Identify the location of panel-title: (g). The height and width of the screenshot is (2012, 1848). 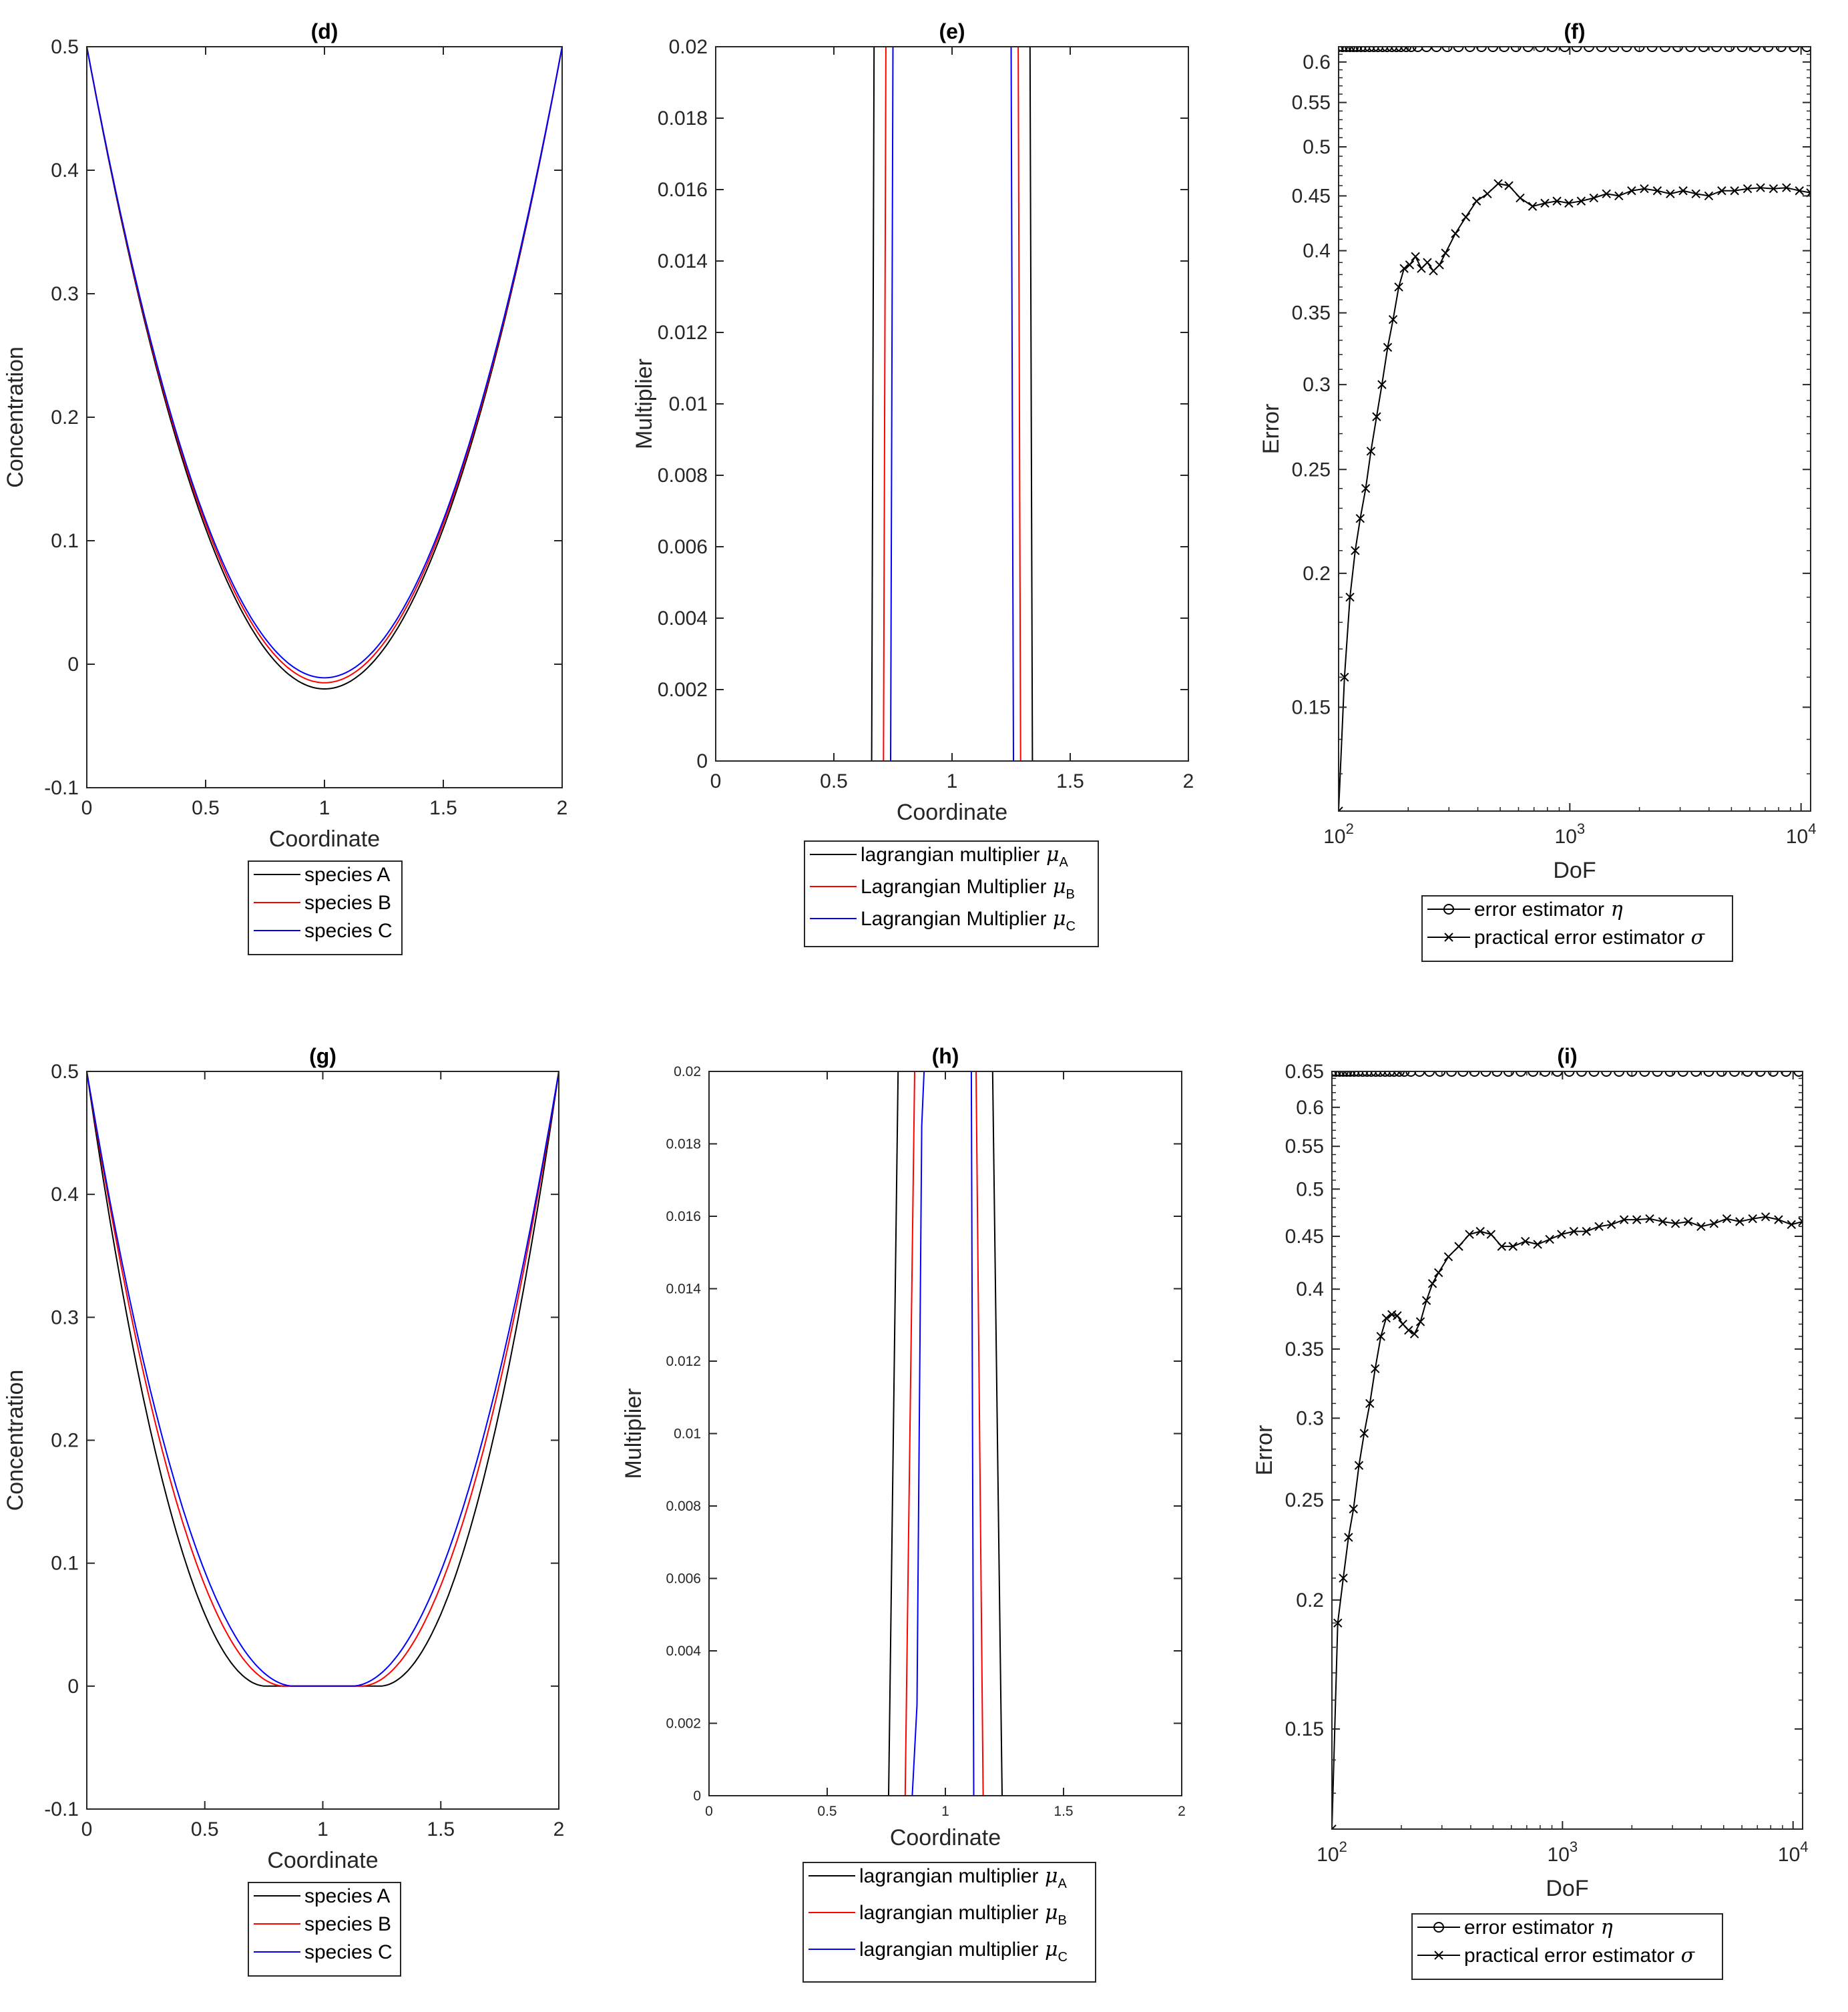
(322, 1056).